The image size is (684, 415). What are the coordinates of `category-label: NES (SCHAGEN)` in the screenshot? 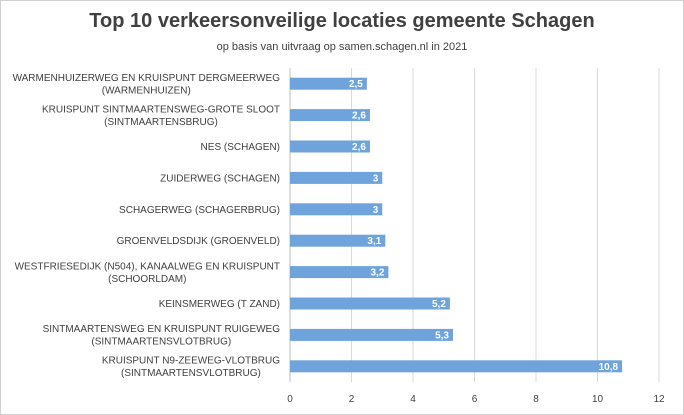 It's located at (240, 147).